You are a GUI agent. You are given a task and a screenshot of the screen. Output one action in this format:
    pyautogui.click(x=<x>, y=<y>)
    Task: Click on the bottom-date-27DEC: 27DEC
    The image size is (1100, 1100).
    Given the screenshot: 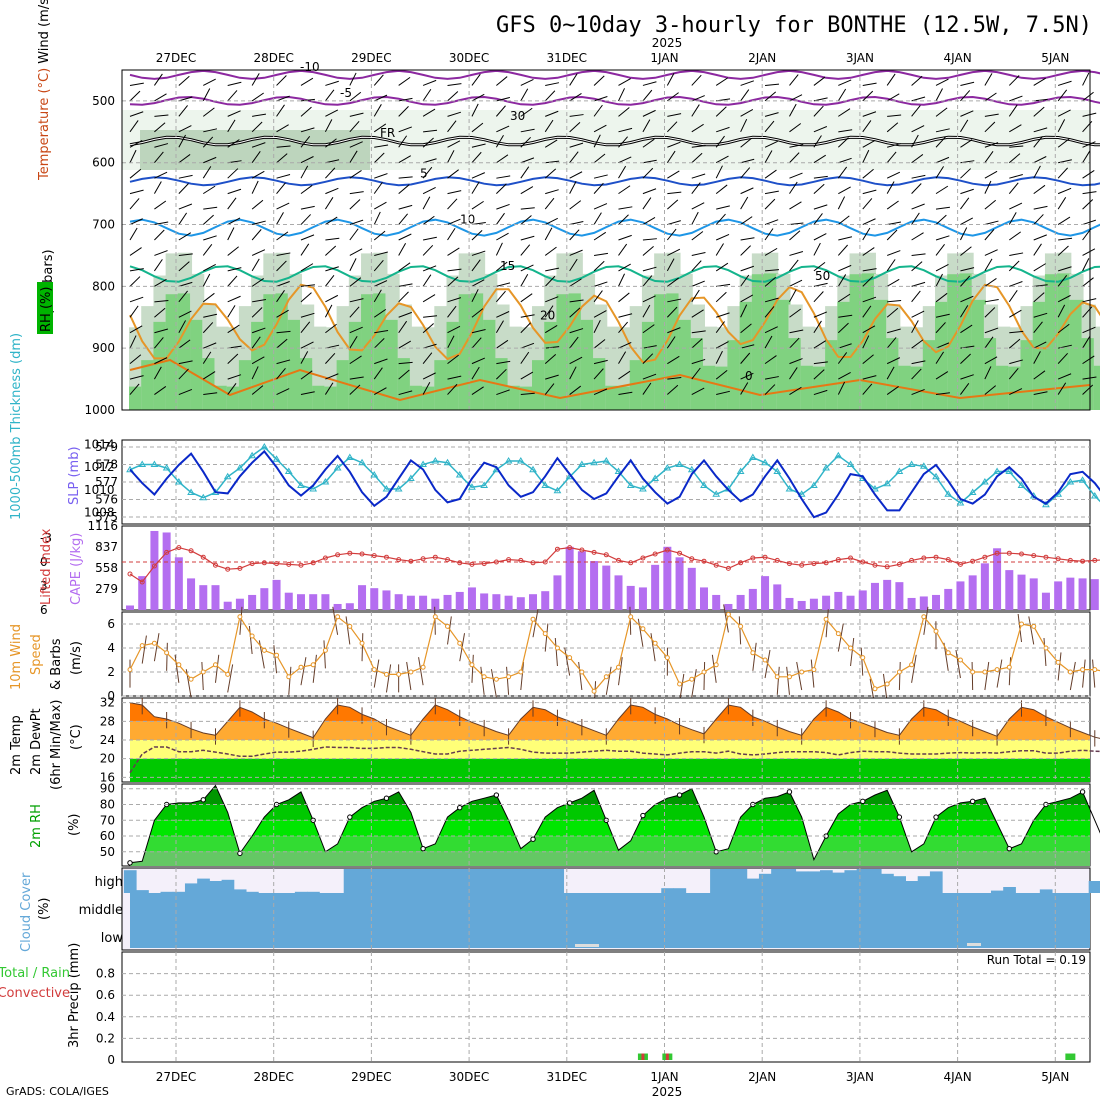 What is the action you would take?
    pyautogui.click(x=176, y=1077)
    